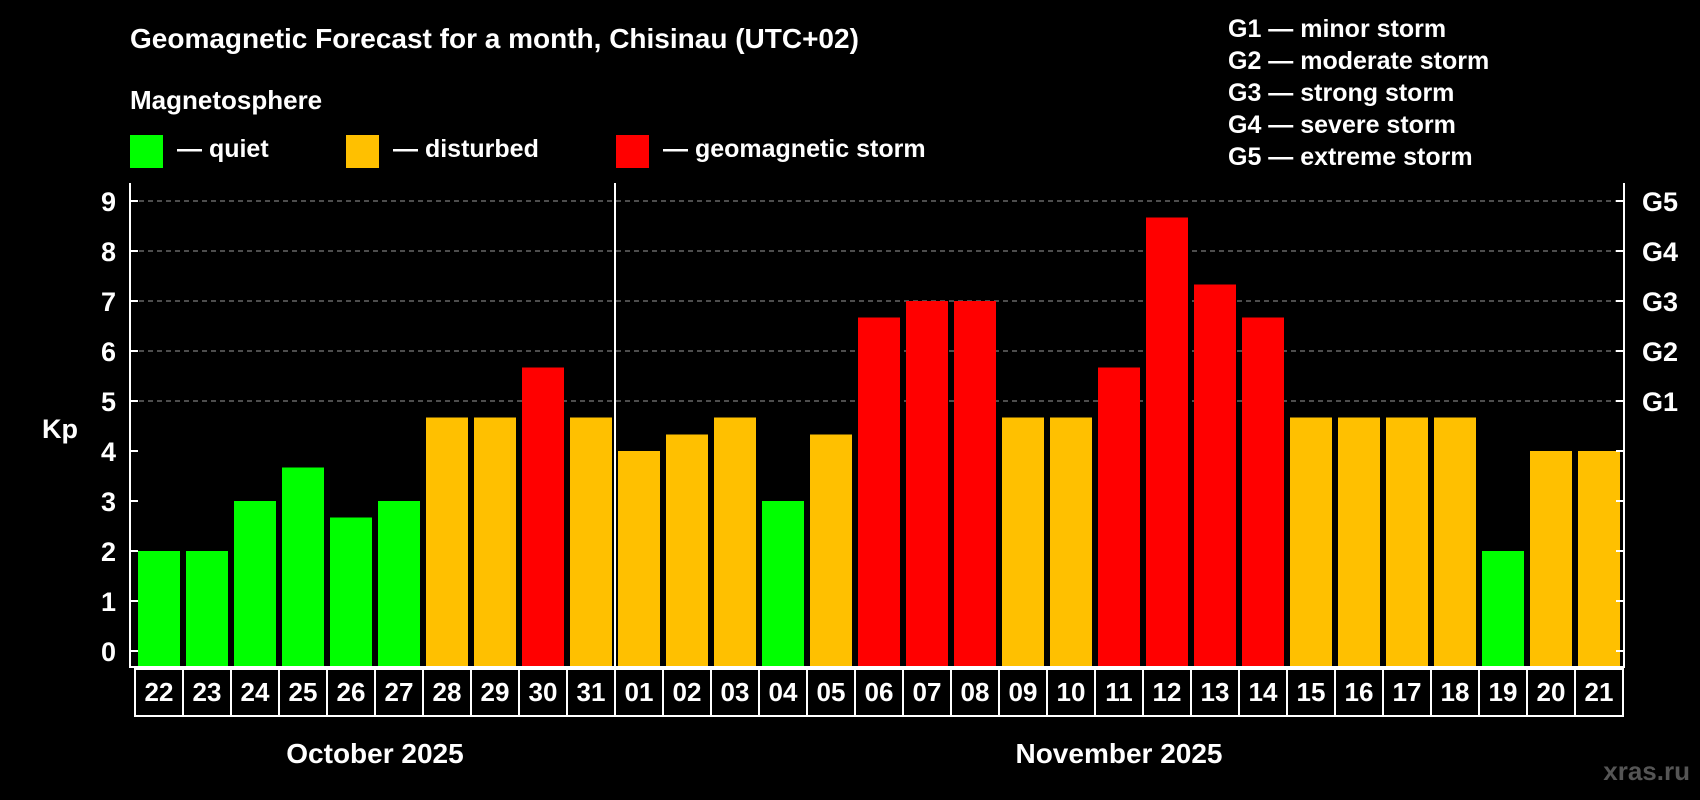  What do you see at coordinates (223, 149) in the screenshot?
I see `legend-label-quiet: — quiet` at bounding box center [223, 149].